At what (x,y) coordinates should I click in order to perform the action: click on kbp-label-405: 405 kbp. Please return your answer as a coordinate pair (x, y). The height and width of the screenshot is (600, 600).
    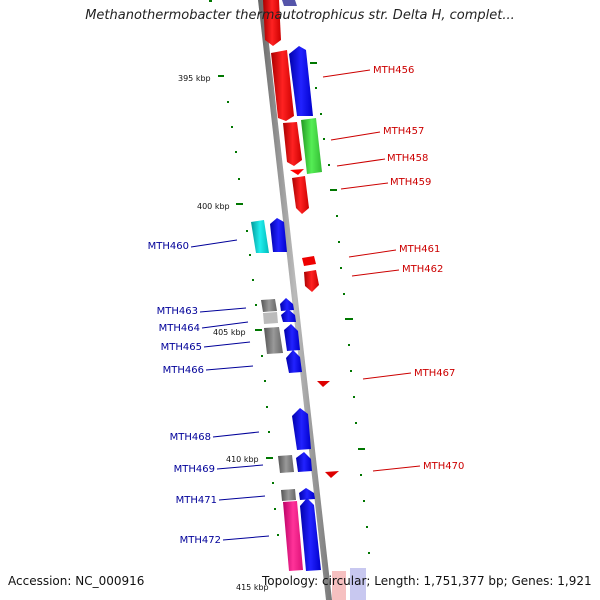
    Looking at the image, I should click on (229, 332).